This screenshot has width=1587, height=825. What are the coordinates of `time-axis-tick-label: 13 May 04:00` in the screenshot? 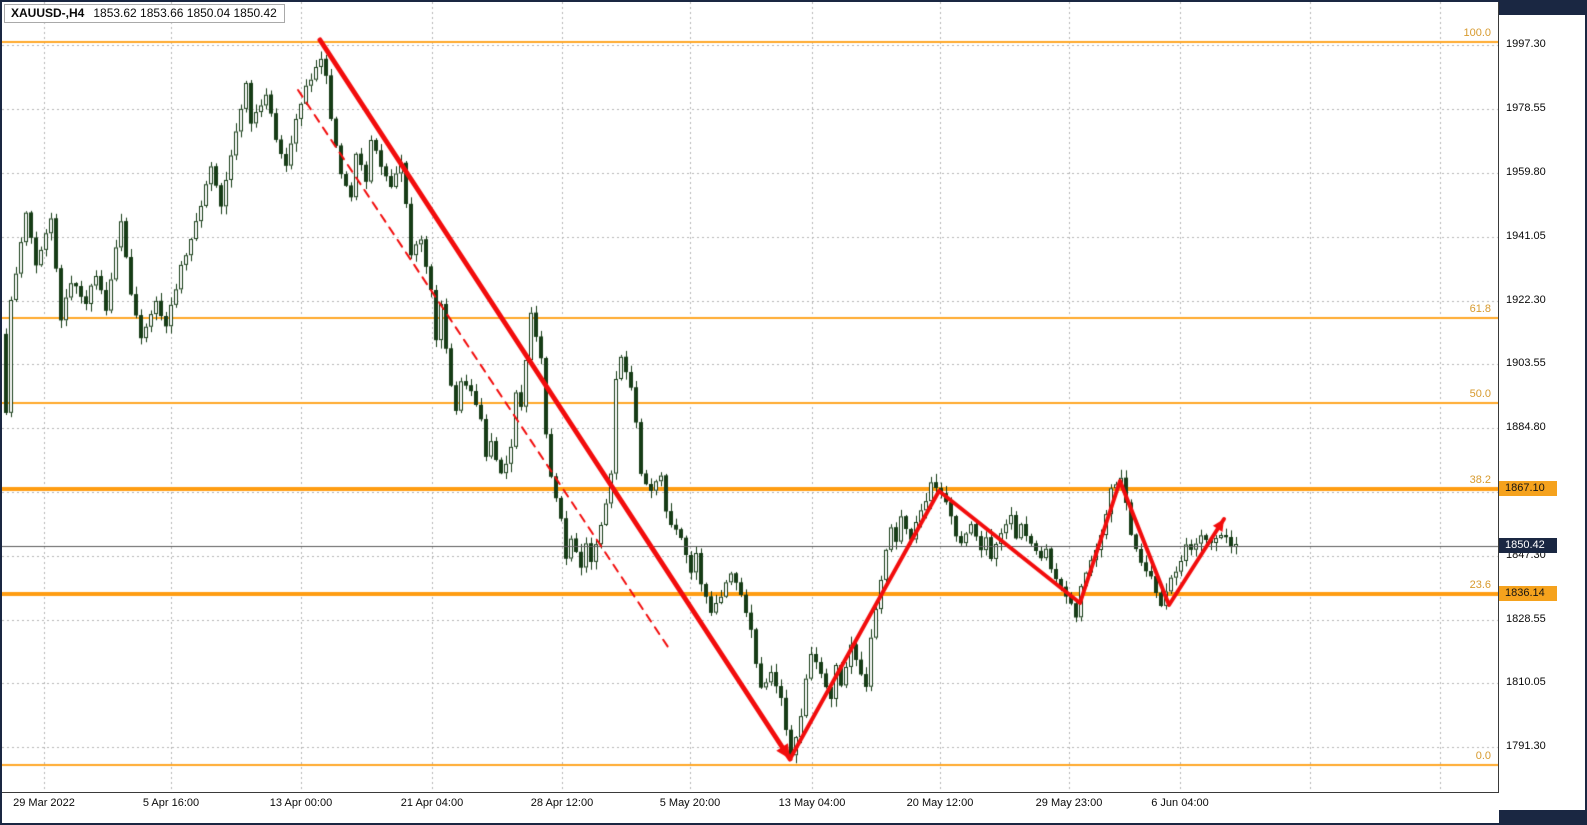 It's located at (812, 803).